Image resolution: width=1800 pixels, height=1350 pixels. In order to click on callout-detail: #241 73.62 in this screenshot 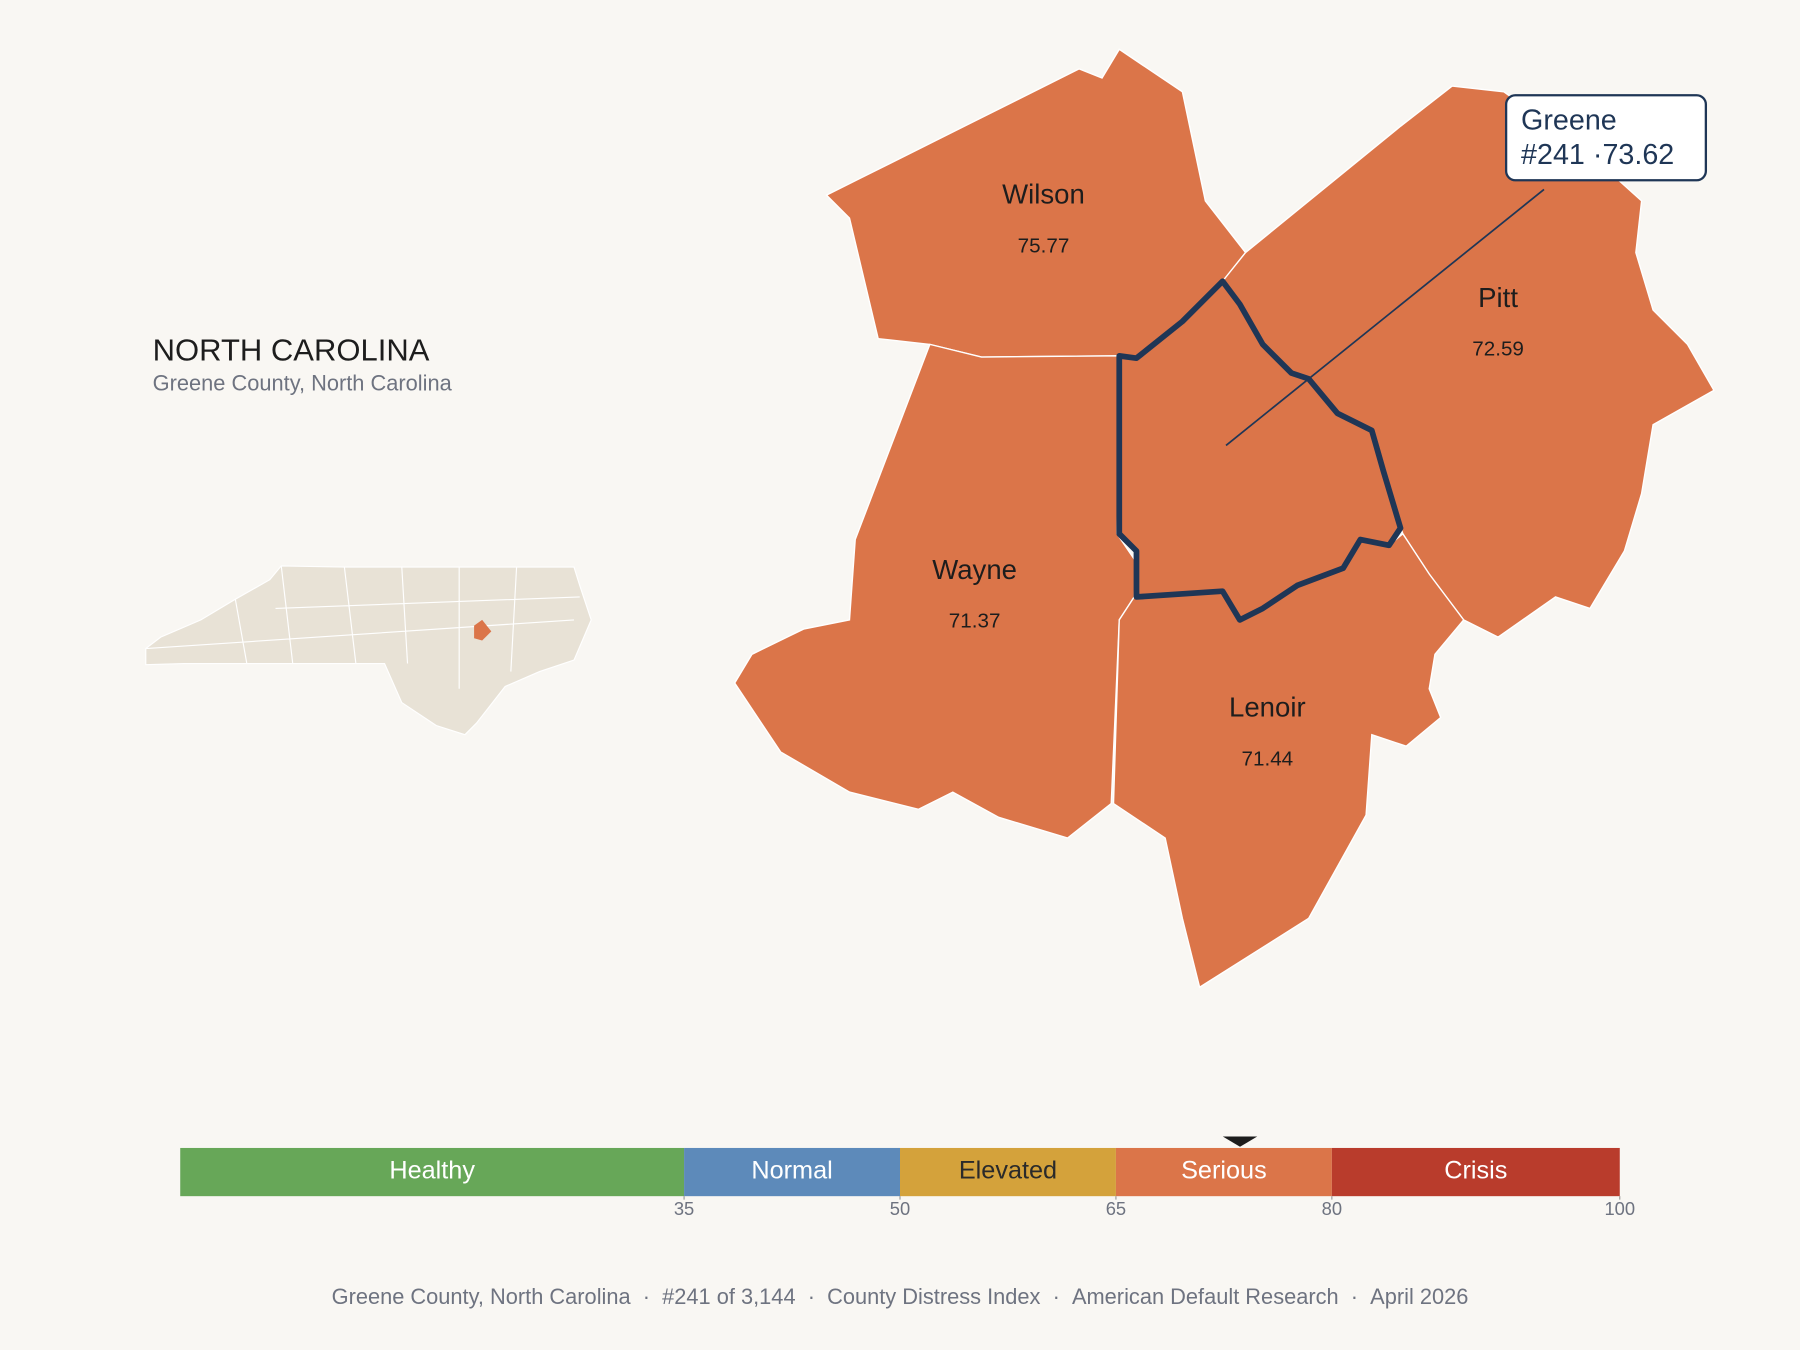, I will do `click(1606, 155)`.